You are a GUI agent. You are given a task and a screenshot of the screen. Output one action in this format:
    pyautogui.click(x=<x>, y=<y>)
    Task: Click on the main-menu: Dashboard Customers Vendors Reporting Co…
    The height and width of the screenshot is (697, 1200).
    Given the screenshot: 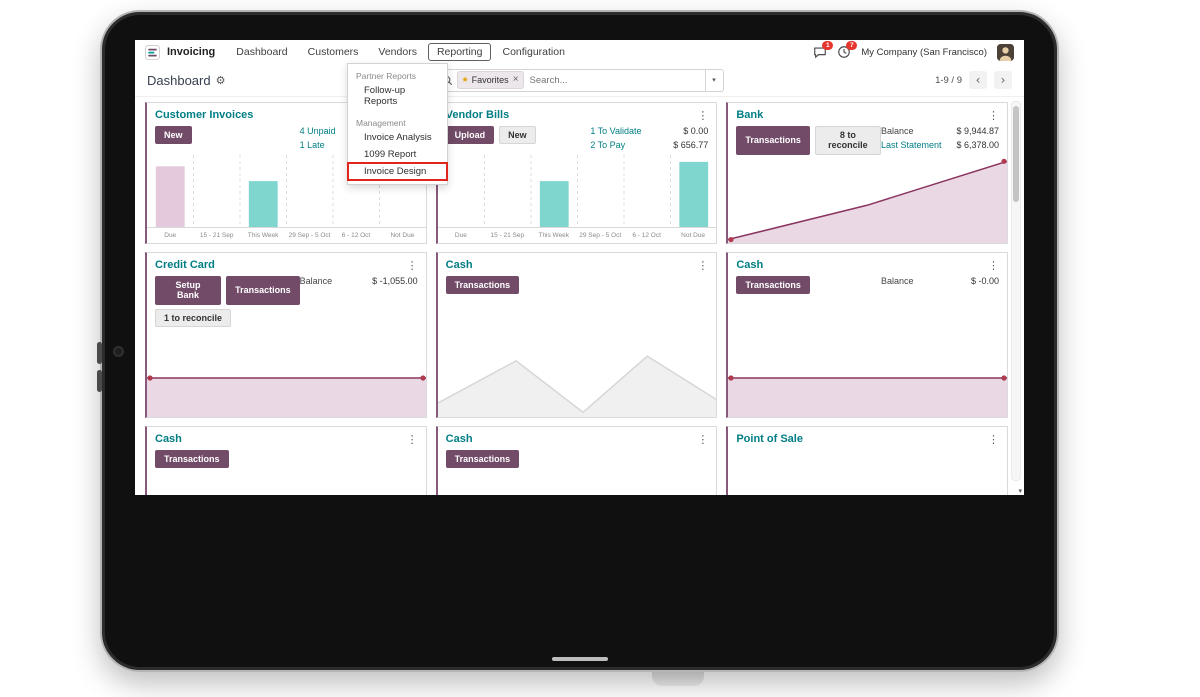 What is the action you would take?
    pyautogui.click(x=400, y=52)
    